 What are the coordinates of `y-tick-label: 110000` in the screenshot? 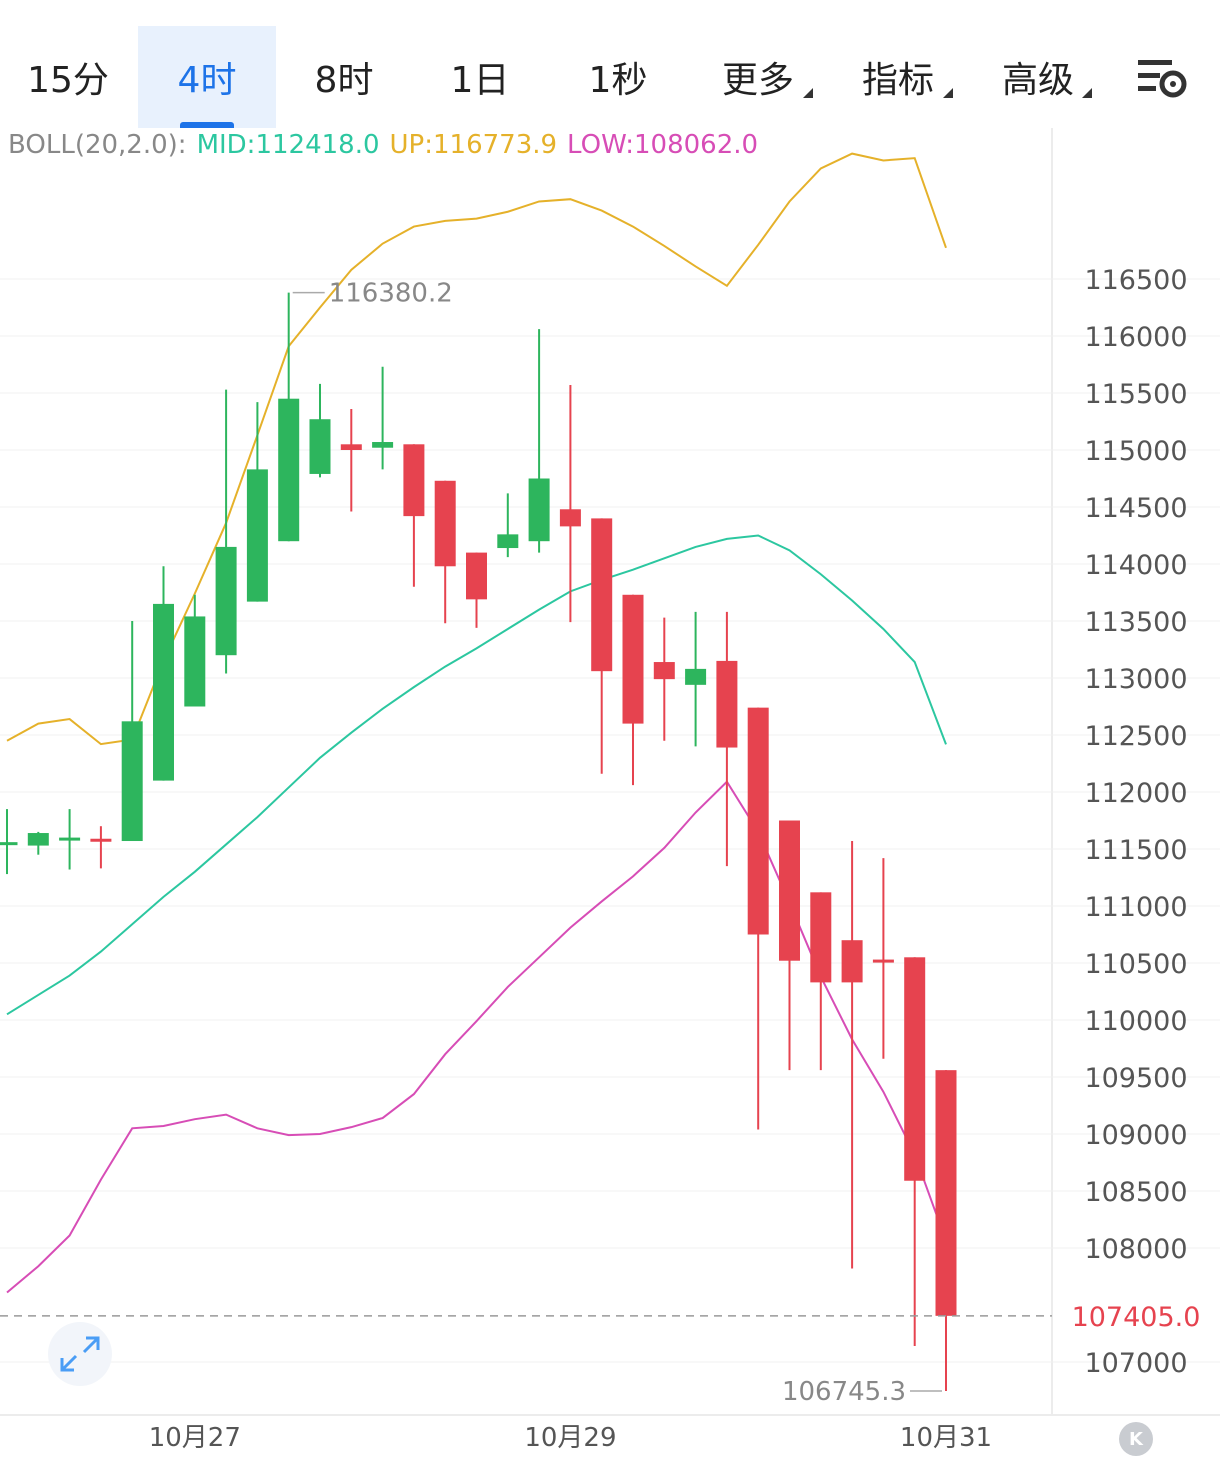 It's located at (1135, 1021).